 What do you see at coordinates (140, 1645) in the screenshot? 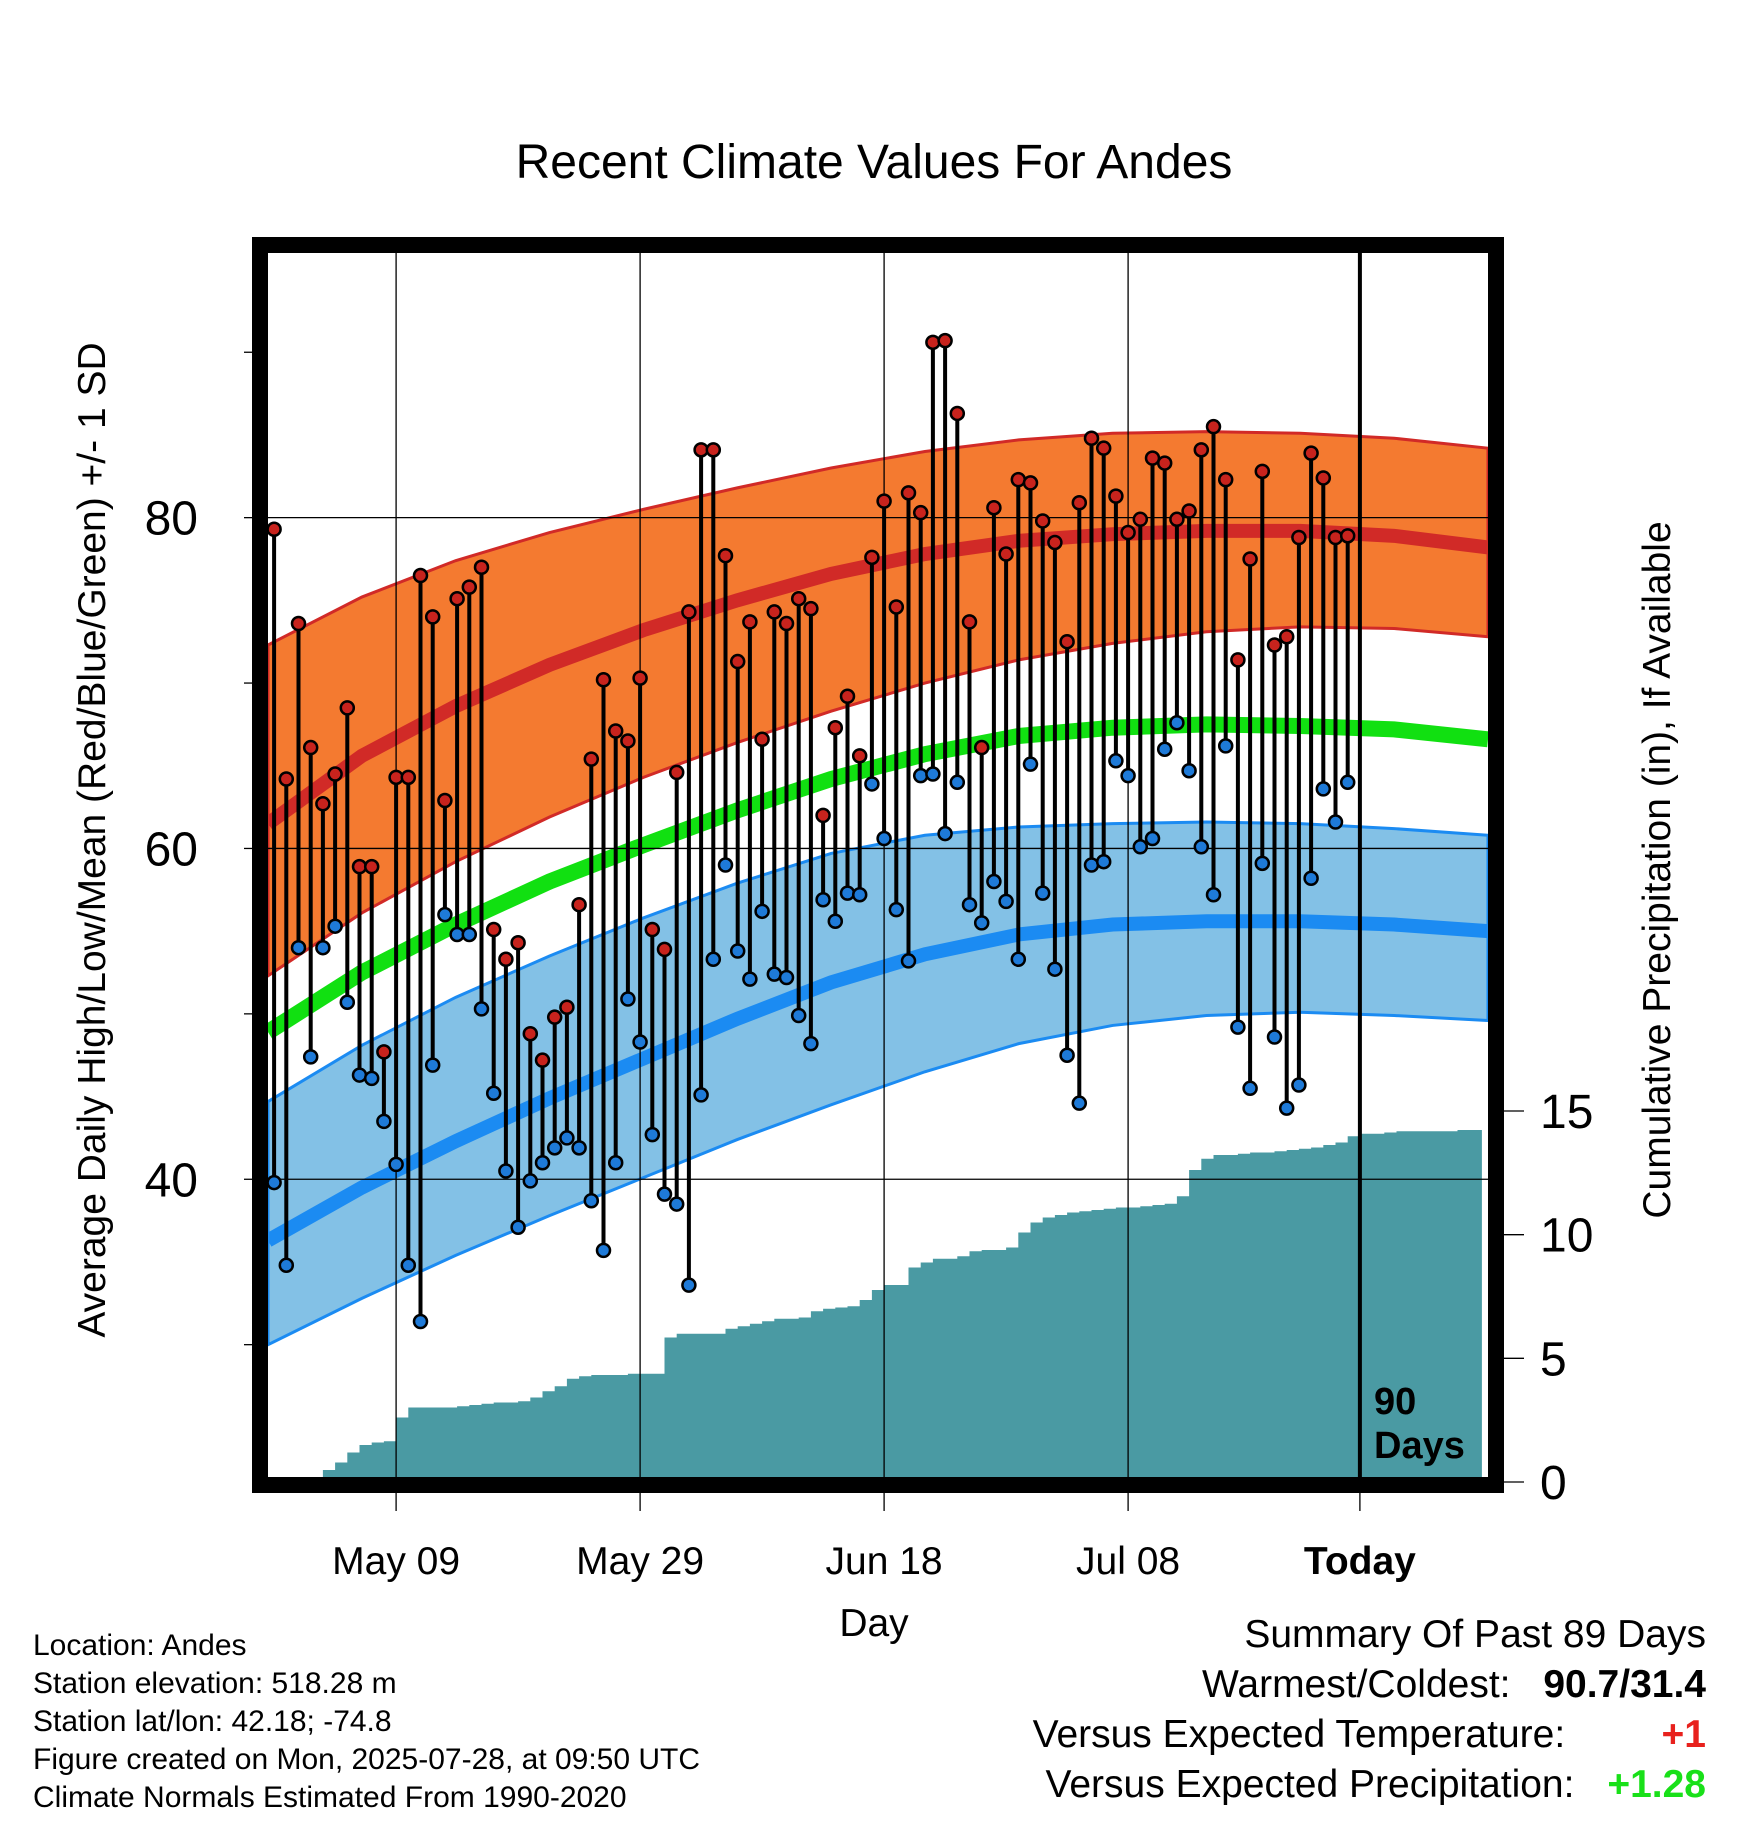
I see `location-text: Location: Andes` at bounding box center [140, 1645].